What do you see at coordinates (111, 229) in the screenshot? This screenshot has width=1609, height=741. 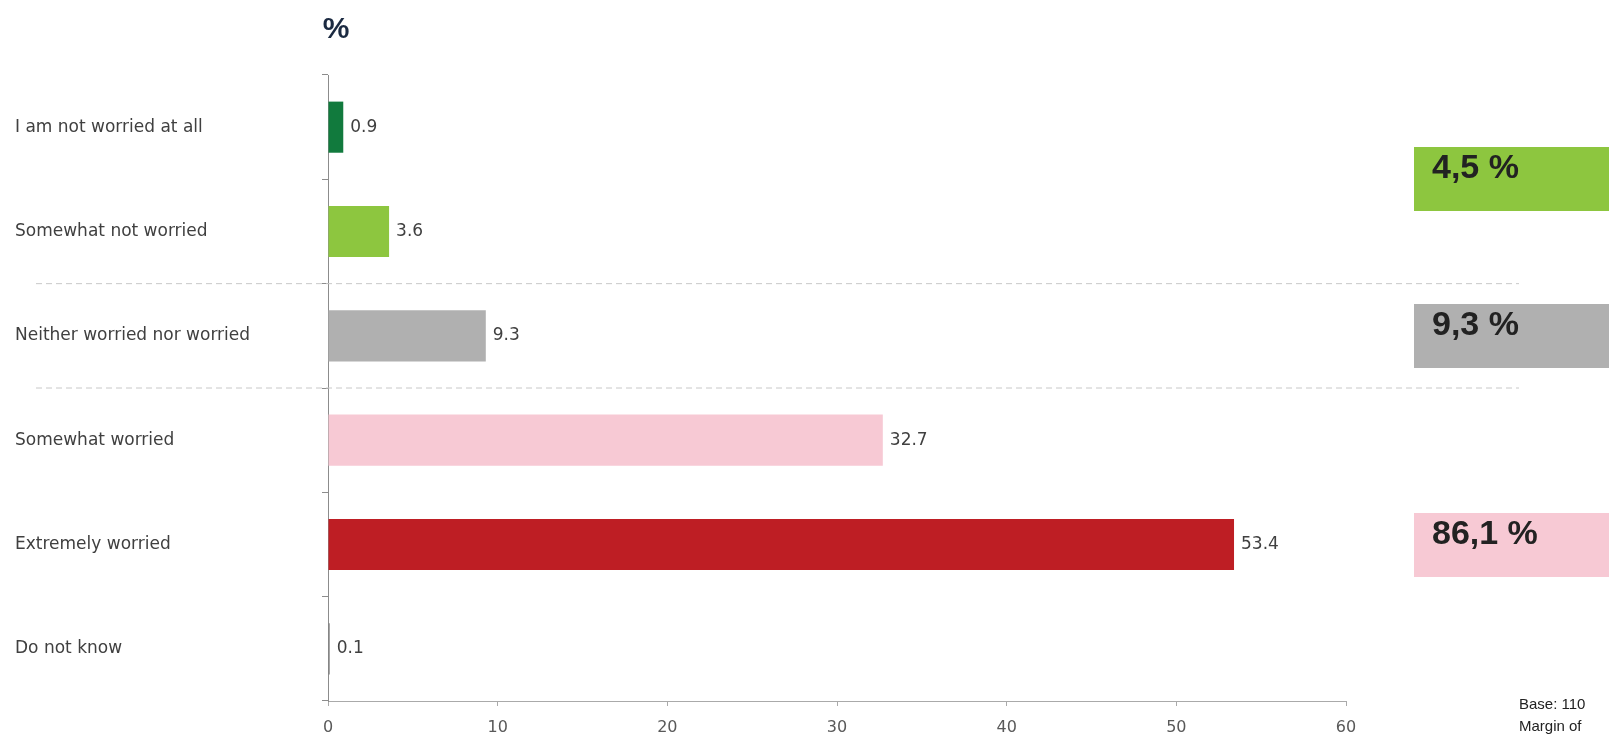 I see `y-tick-label: Somewhat not worried` at bounding box center [111, 229].